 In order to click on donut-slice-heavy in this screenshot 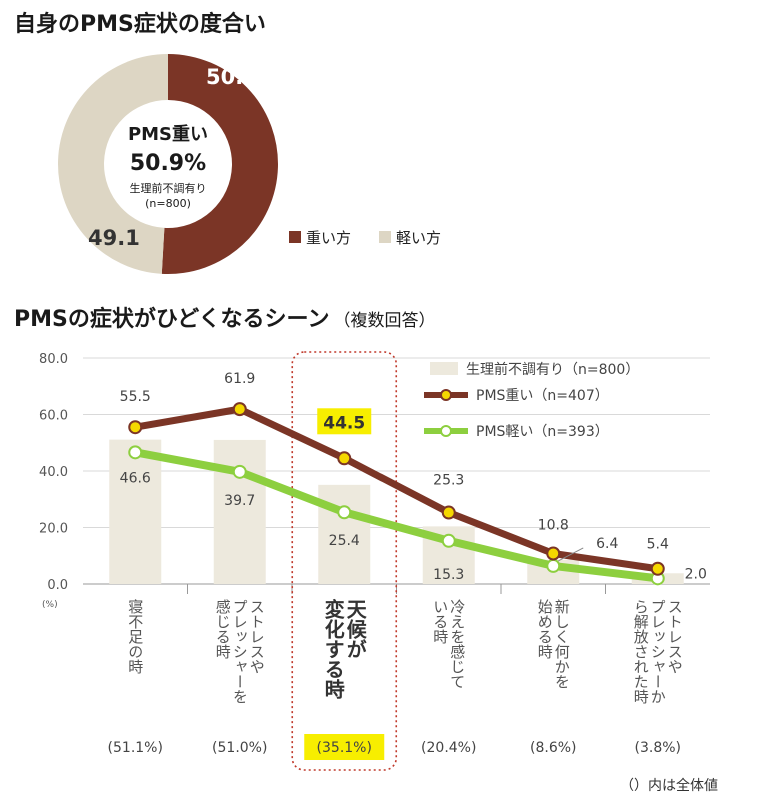, I will do `click(220, 164)`.